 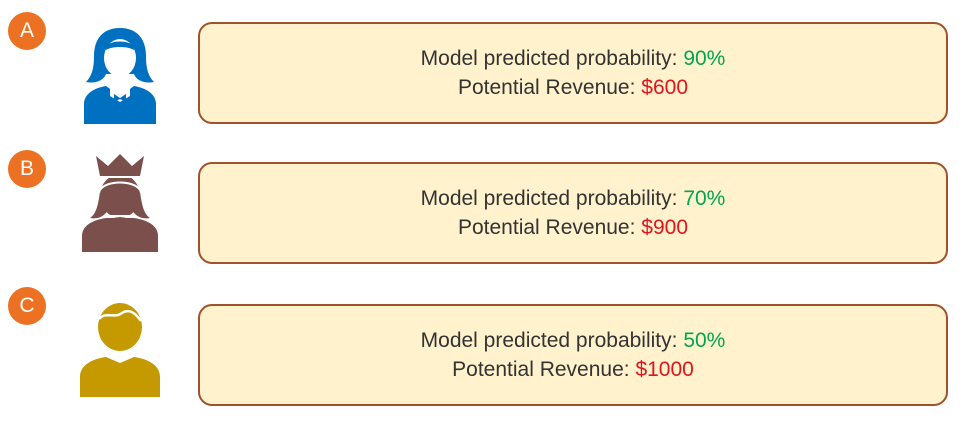 What do you see at coordinates (704, 58) in the screenshot?
I see `probability-value: 90%` at bounding box center [704, 58].